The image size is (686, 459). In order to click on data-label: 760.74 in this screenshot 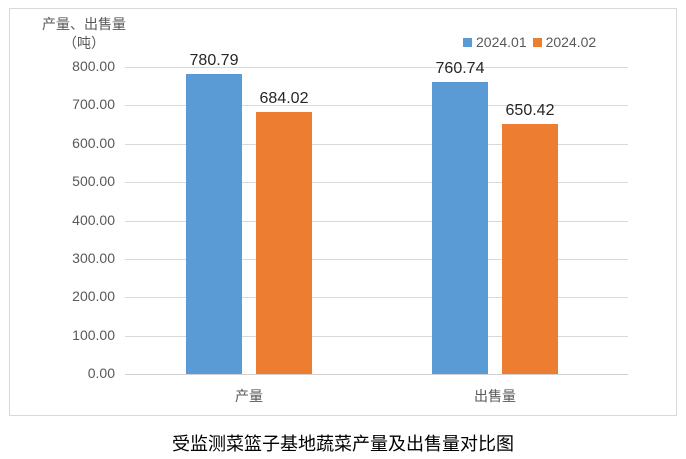, I will do `click(460, 69)`.